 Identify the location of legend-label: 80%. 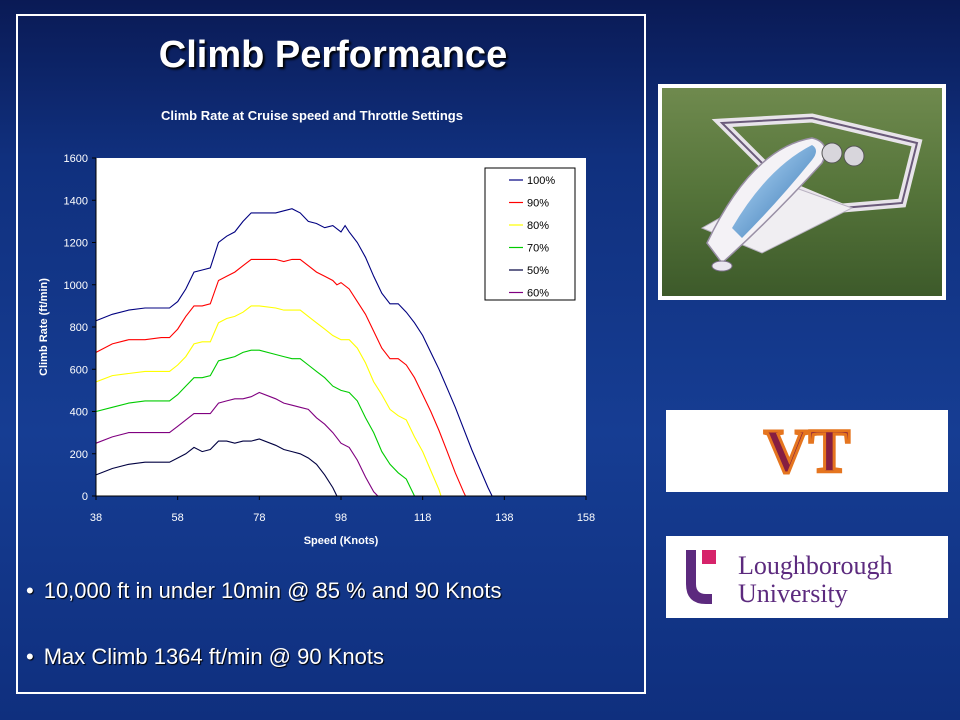
(538, 226).